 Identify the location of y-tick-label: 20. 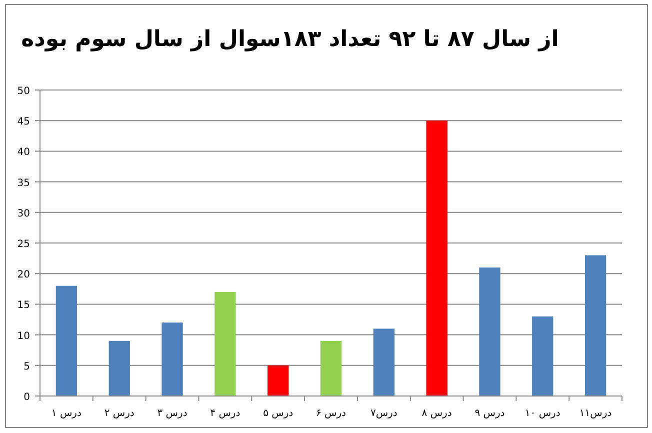
(23, 275).